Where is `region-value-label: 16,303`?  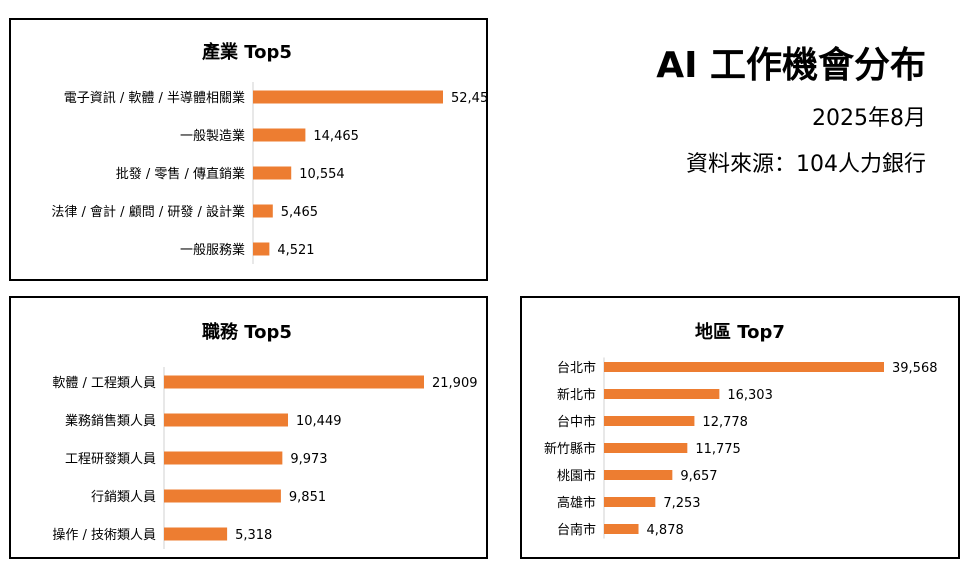 region-value-label: 16,303 is located at coordinates (750, 395).